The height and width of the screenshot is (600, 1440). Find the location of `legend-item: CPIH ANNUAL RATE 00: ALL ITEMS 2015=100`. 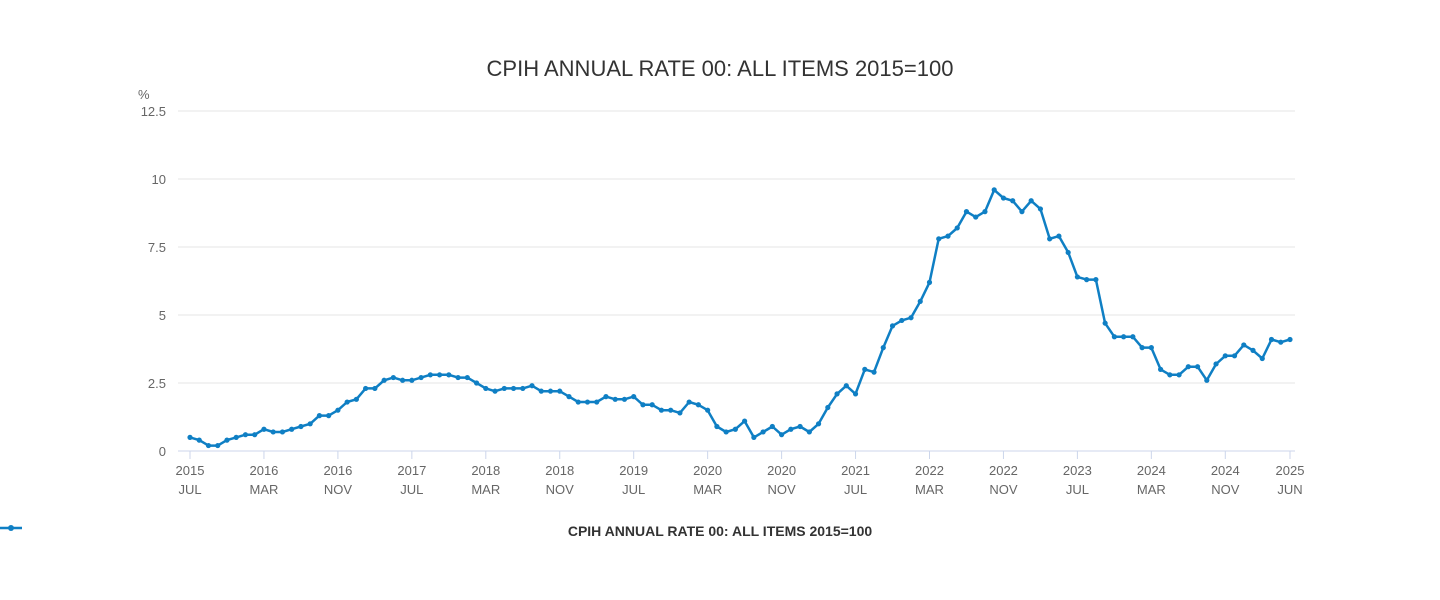

legend-item: CPIH ANNUAL RATE 00: ALL ITEMS 2015=100 is located at coordinates (436, 531).